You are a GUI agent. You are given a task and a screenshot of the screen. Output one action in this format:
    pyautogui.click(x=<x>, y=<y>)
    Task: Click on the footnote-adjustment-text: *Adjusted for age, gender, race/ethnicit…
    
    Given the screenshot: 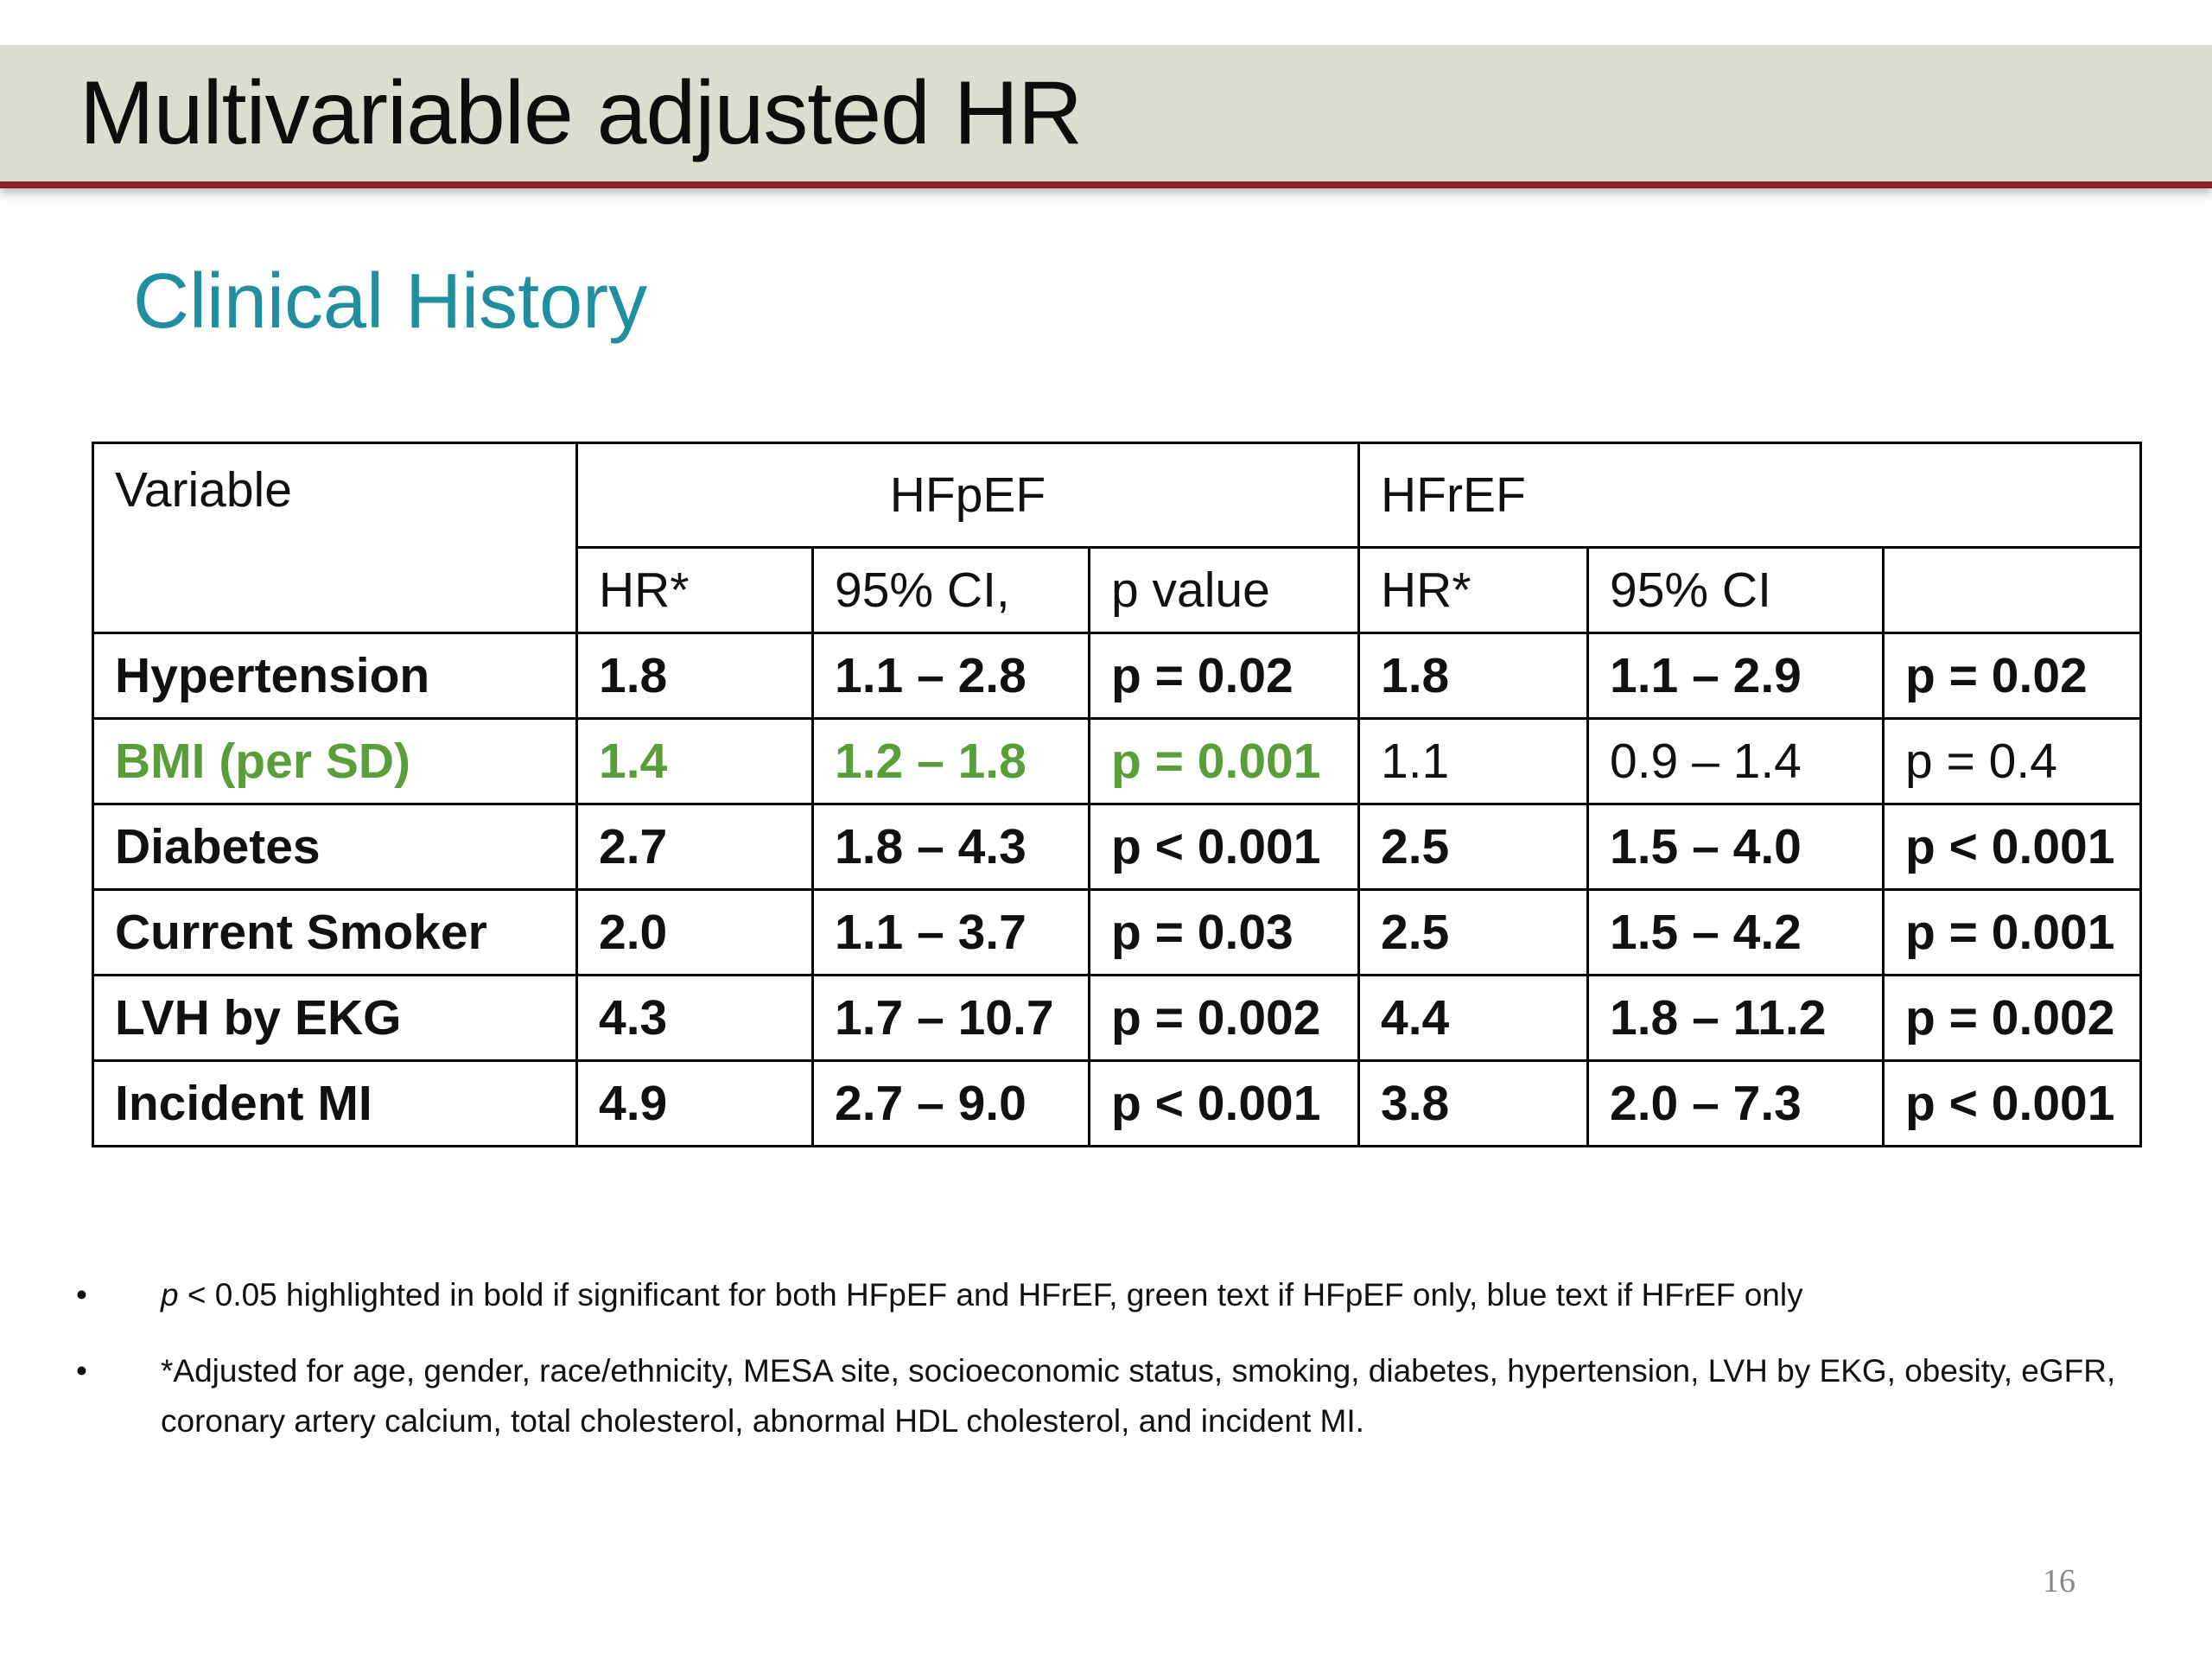 What is the action you would take?
    pyautogui.click(x=1138, y=1396)
    